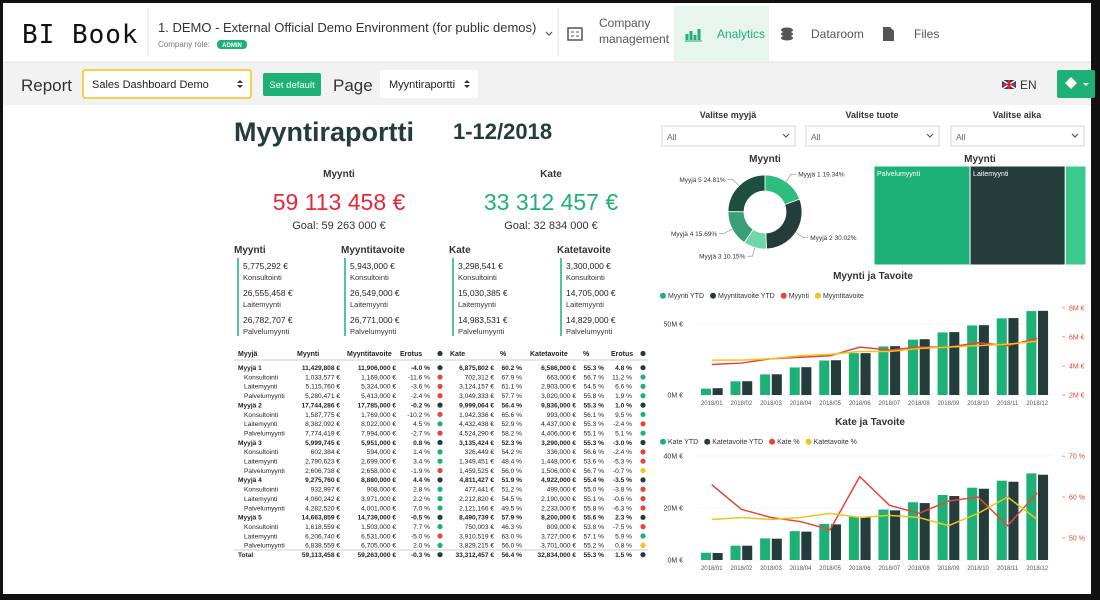 Image resolution: width=1100 pixels, height=600 pixels. What do you see at coordinates (1037, 569) in the screenshot?
I see `x-tick-label: 2018/12` at bounding box center [1037, 569].